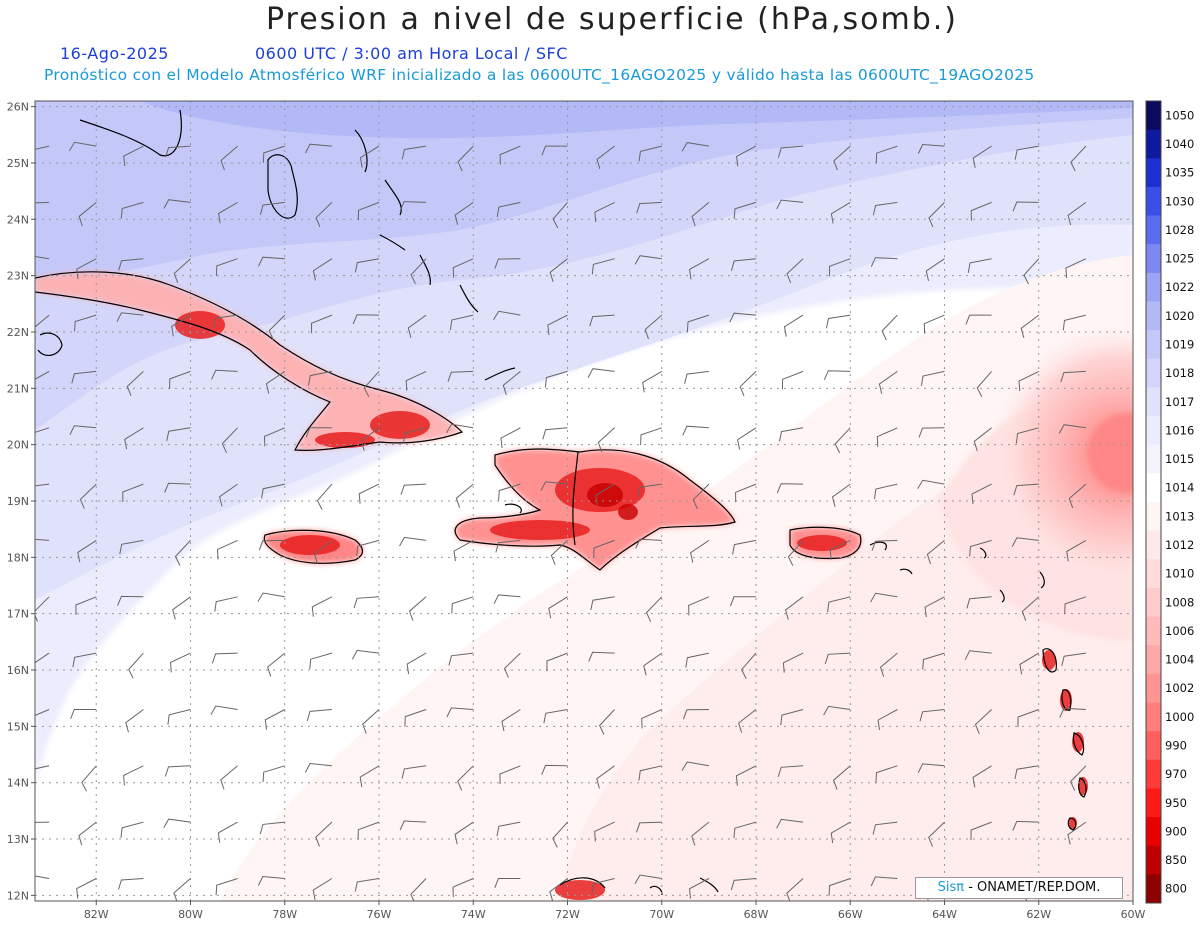 This screenshot has width=1200, height=927. What do you see at coordinates (756, 914) in the screenshot?
I see `lon-tick-label: 68W` at bounding box center [756, 914].